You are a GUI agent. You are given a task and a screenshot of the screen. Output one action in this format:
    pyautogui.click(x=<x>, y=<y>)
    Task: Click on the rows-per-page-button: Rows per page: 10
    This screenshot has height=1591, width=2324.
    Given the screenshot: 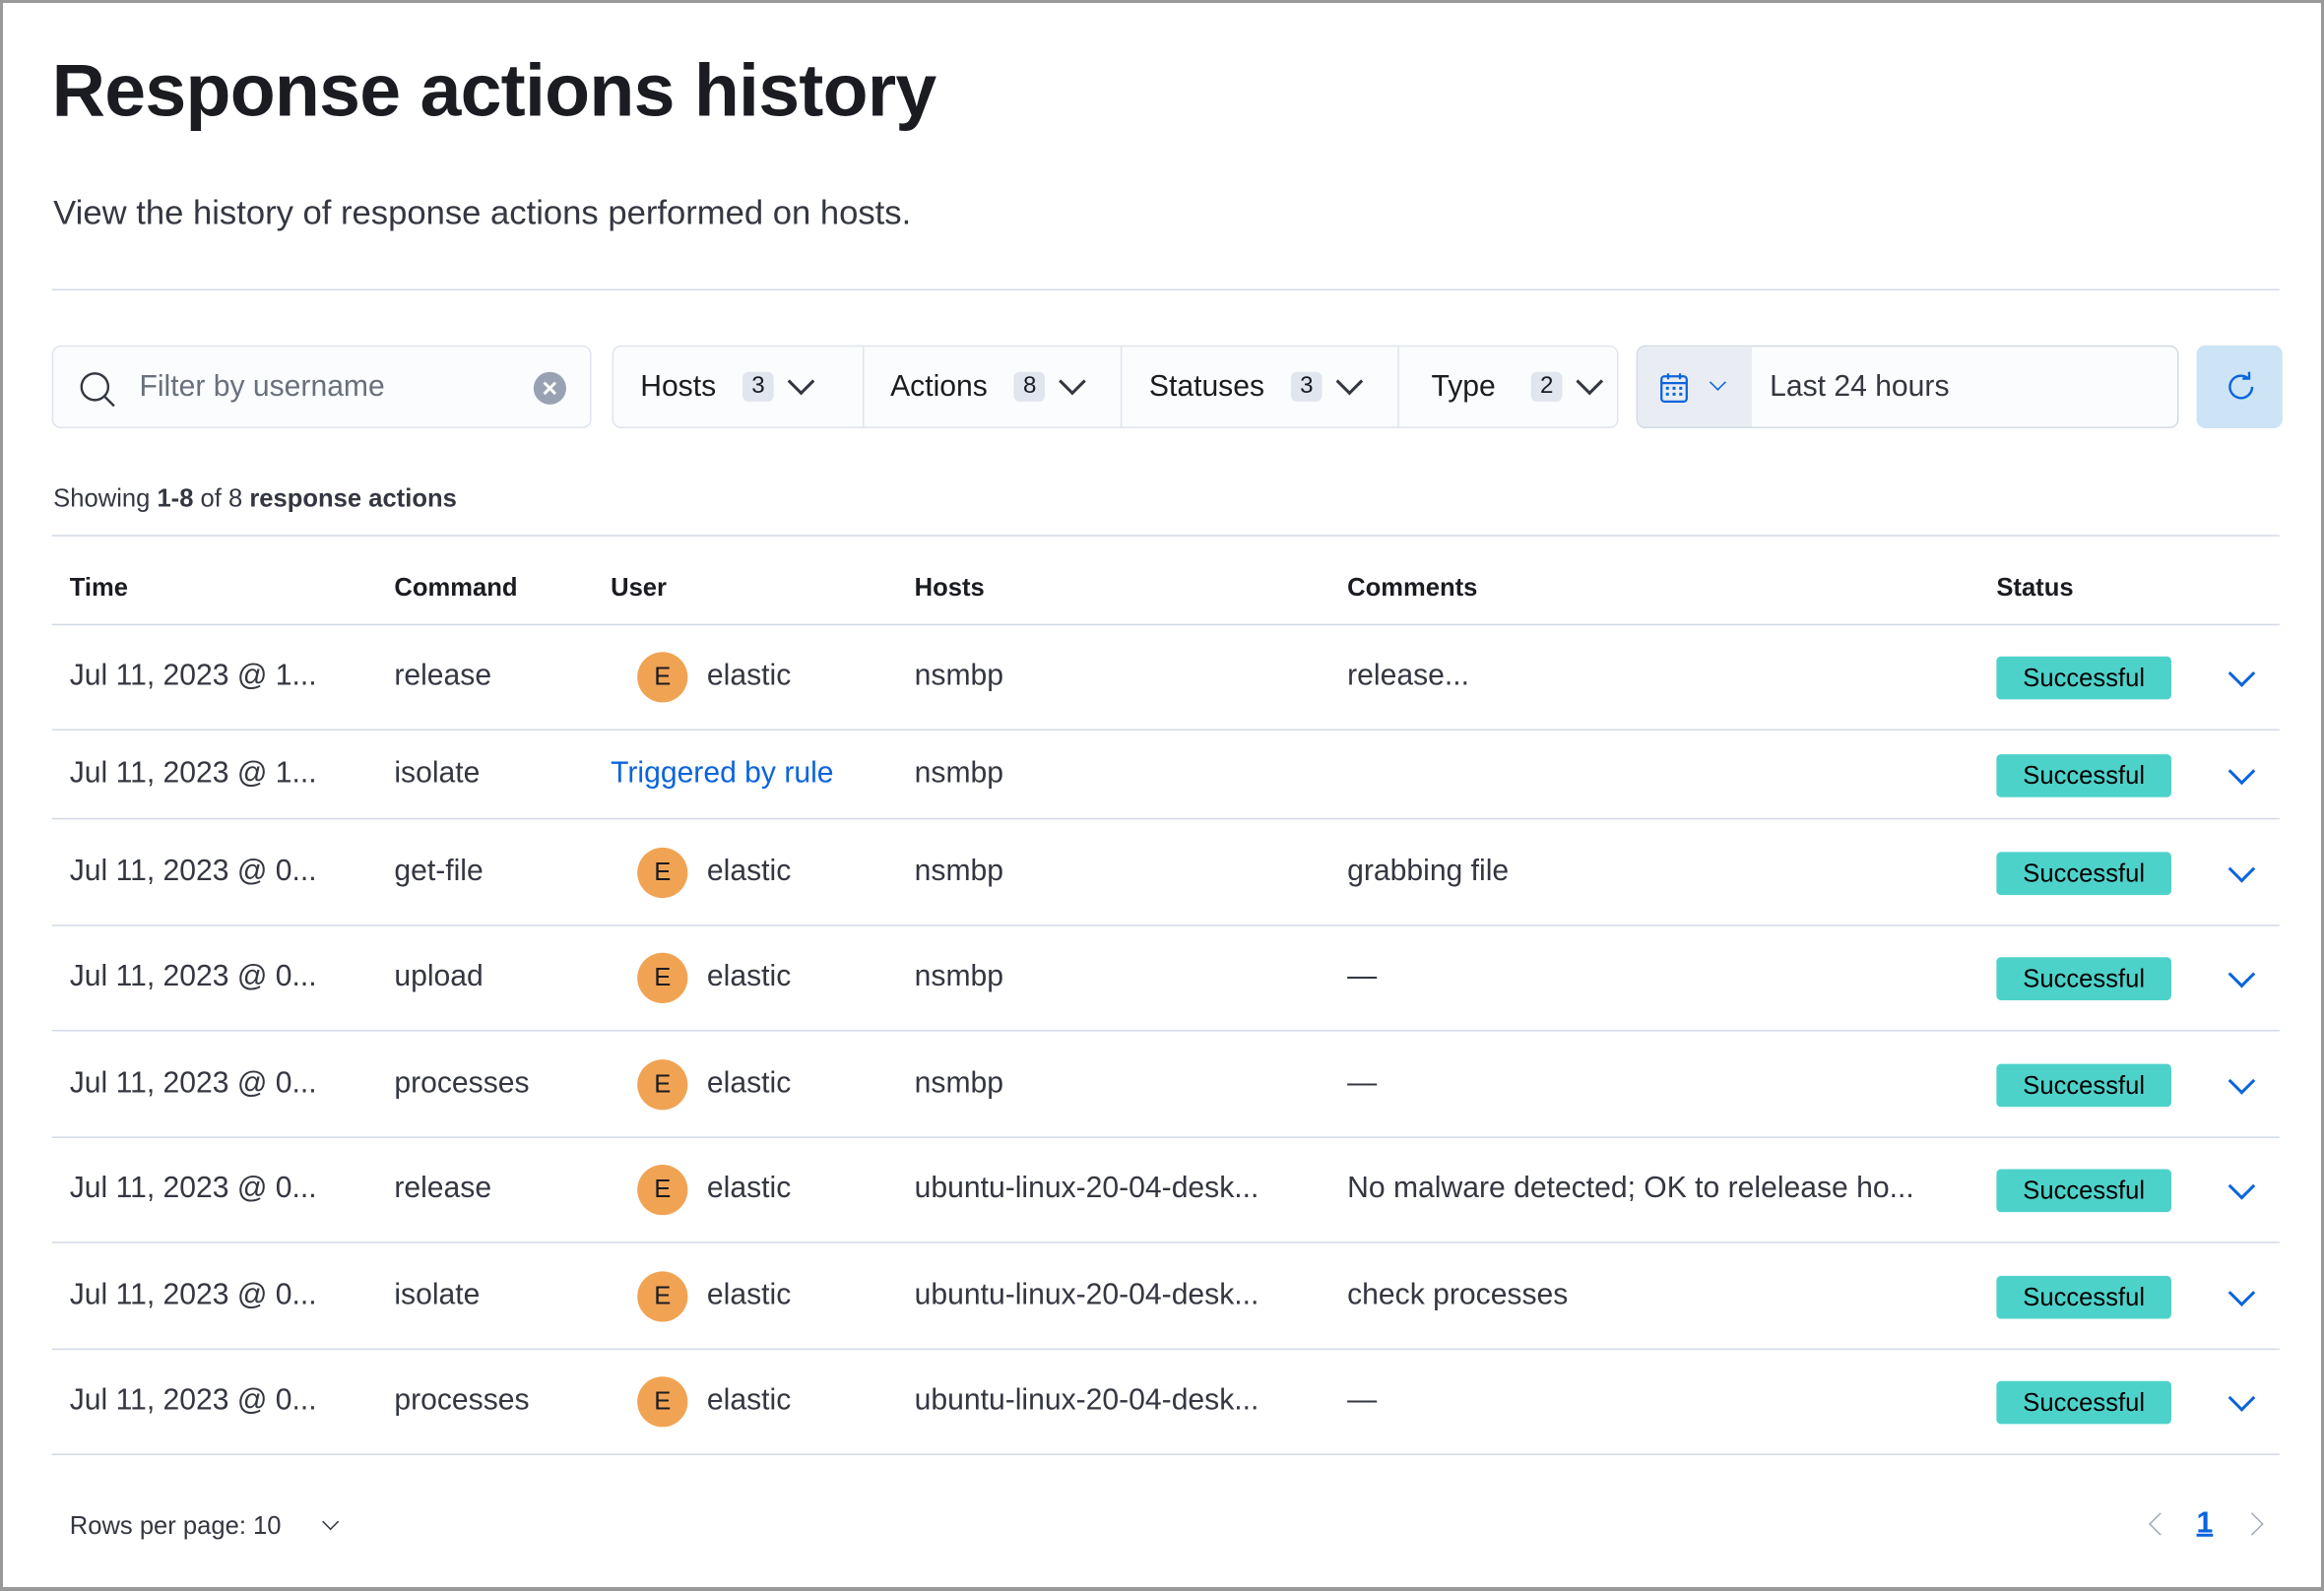 What is the action you would take?
    pyautogui.click(x=205, y=1526)
    